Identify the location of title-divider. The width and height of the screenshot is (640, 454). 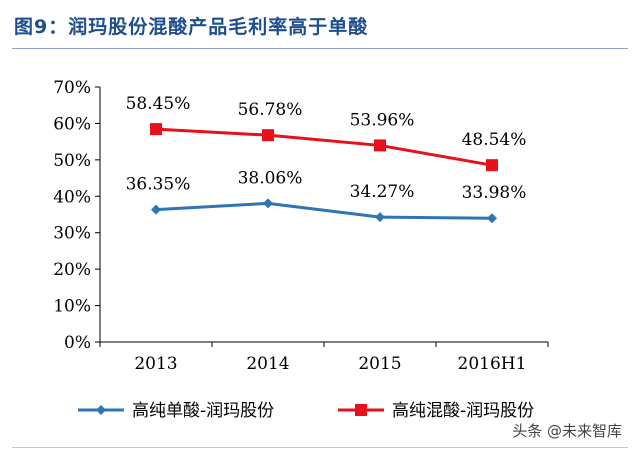
(320, 48).